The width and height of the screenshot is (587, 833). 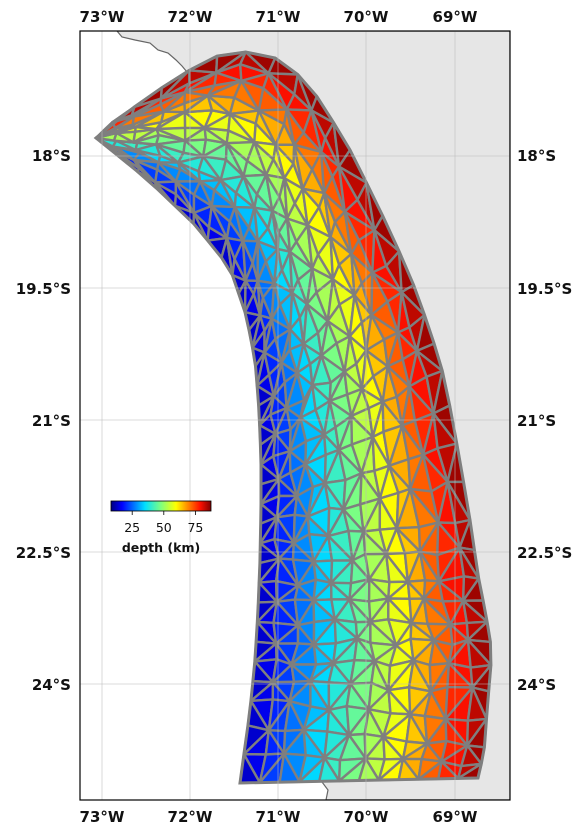 I want to click on colorbar-gradient, so click(x=161, y=506).